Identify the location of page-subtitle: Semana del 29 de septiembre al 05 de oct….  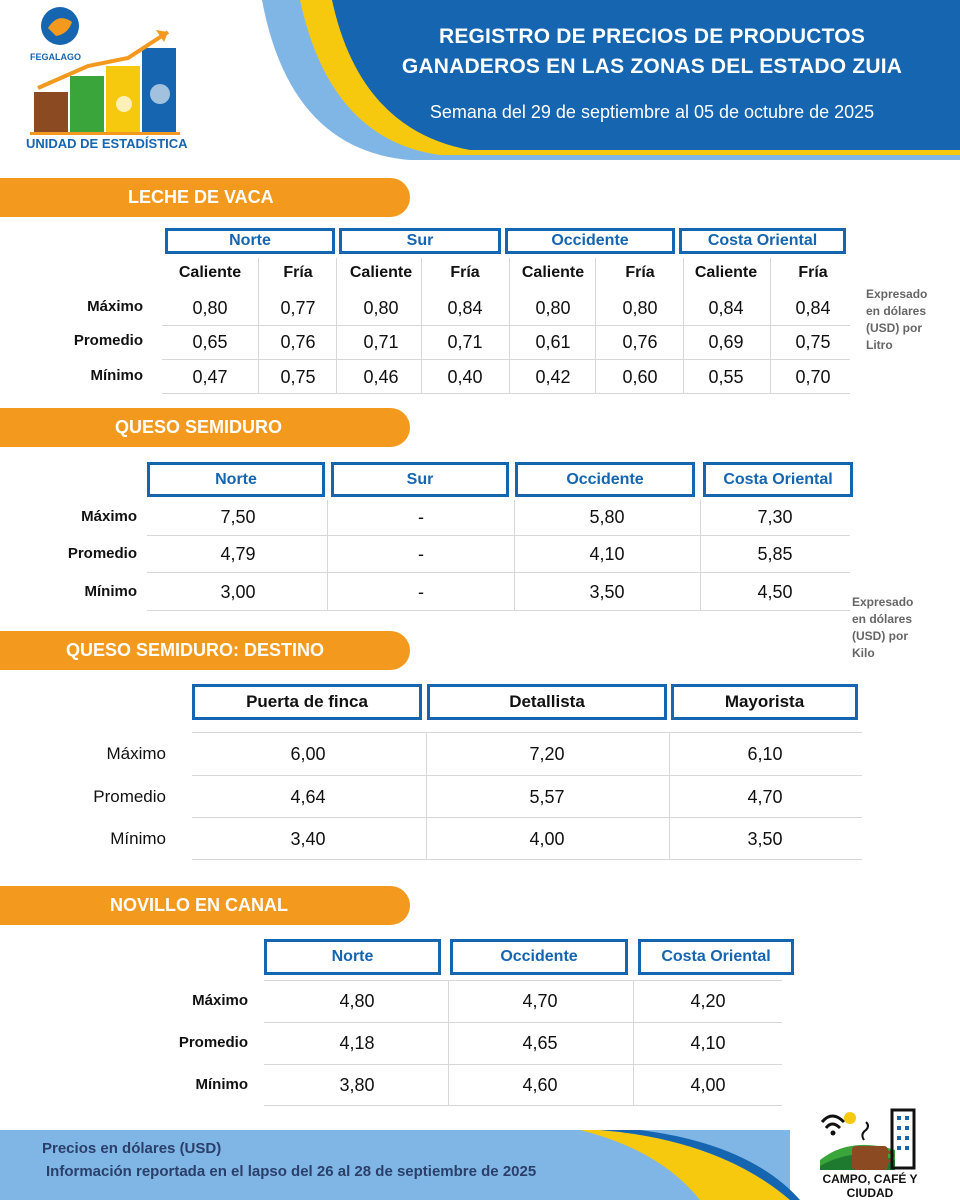
(652, 112).